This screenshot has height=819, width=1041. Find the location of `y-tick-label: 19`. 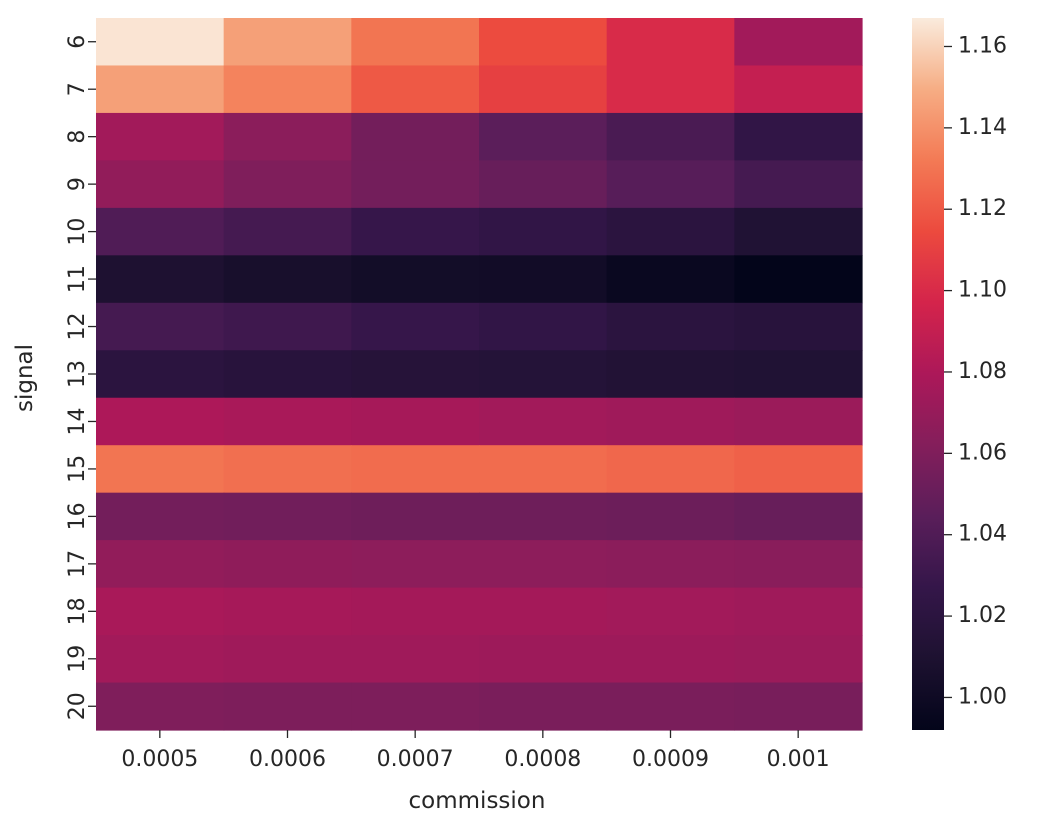

y-tick-label: 19 is located at coordinates (77, 659).